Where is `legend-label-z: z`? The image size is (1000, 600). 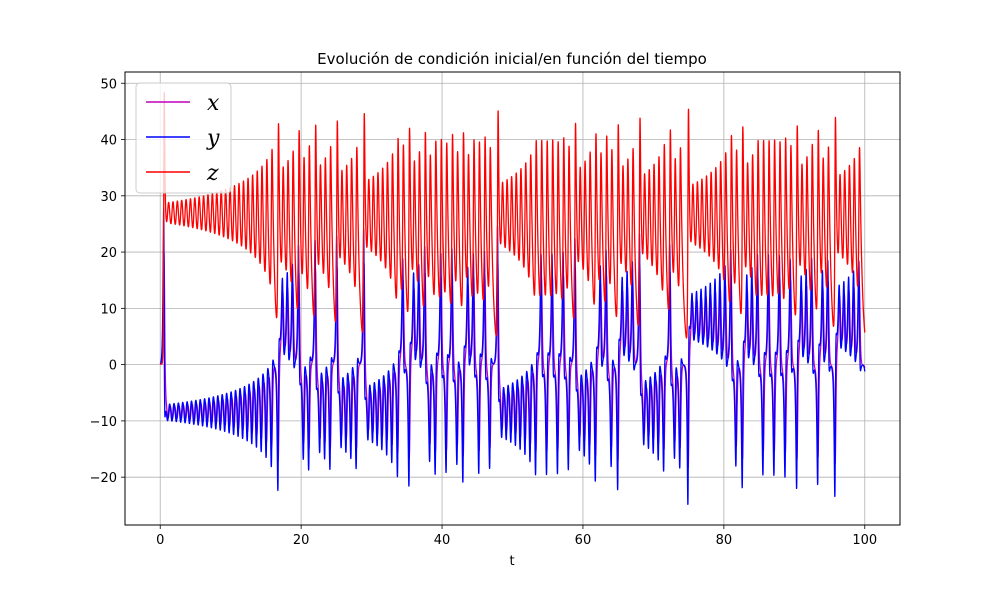 legend-label-z: z is located at coordinates (212, 173).